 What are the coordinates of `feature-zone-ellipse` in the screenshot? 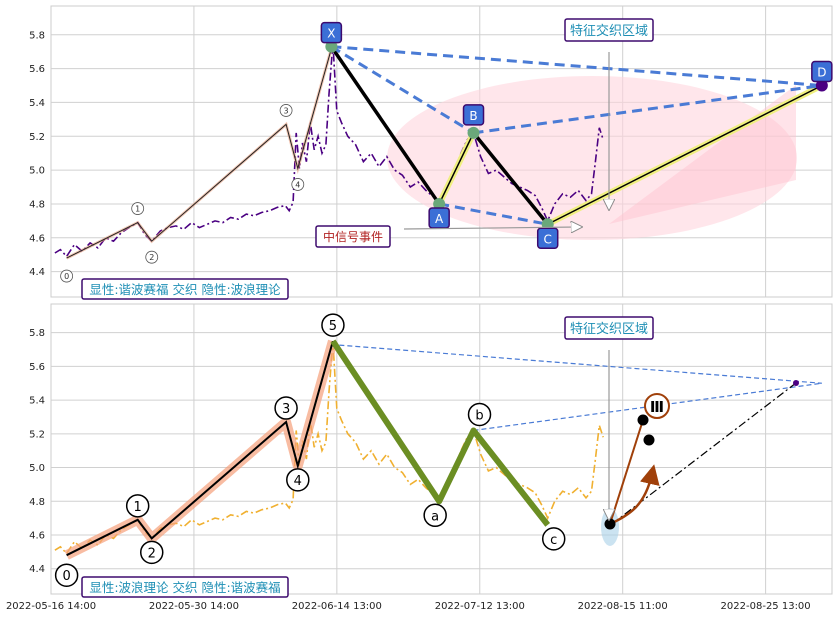 It's located at (592, 158).